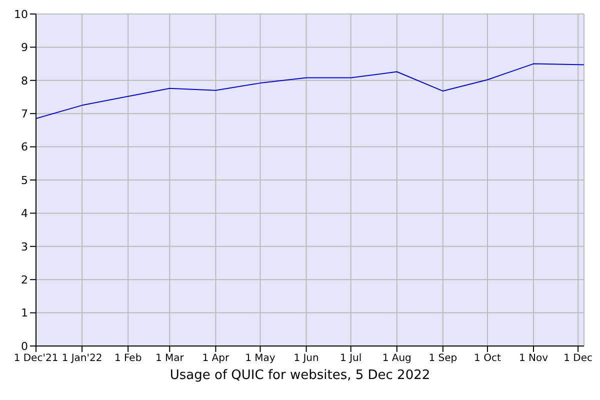 This screenshot has height=400, width=600. I want to click on text: Usage of QUIC for websites, 5 Dec 2022, so click(300, 375).